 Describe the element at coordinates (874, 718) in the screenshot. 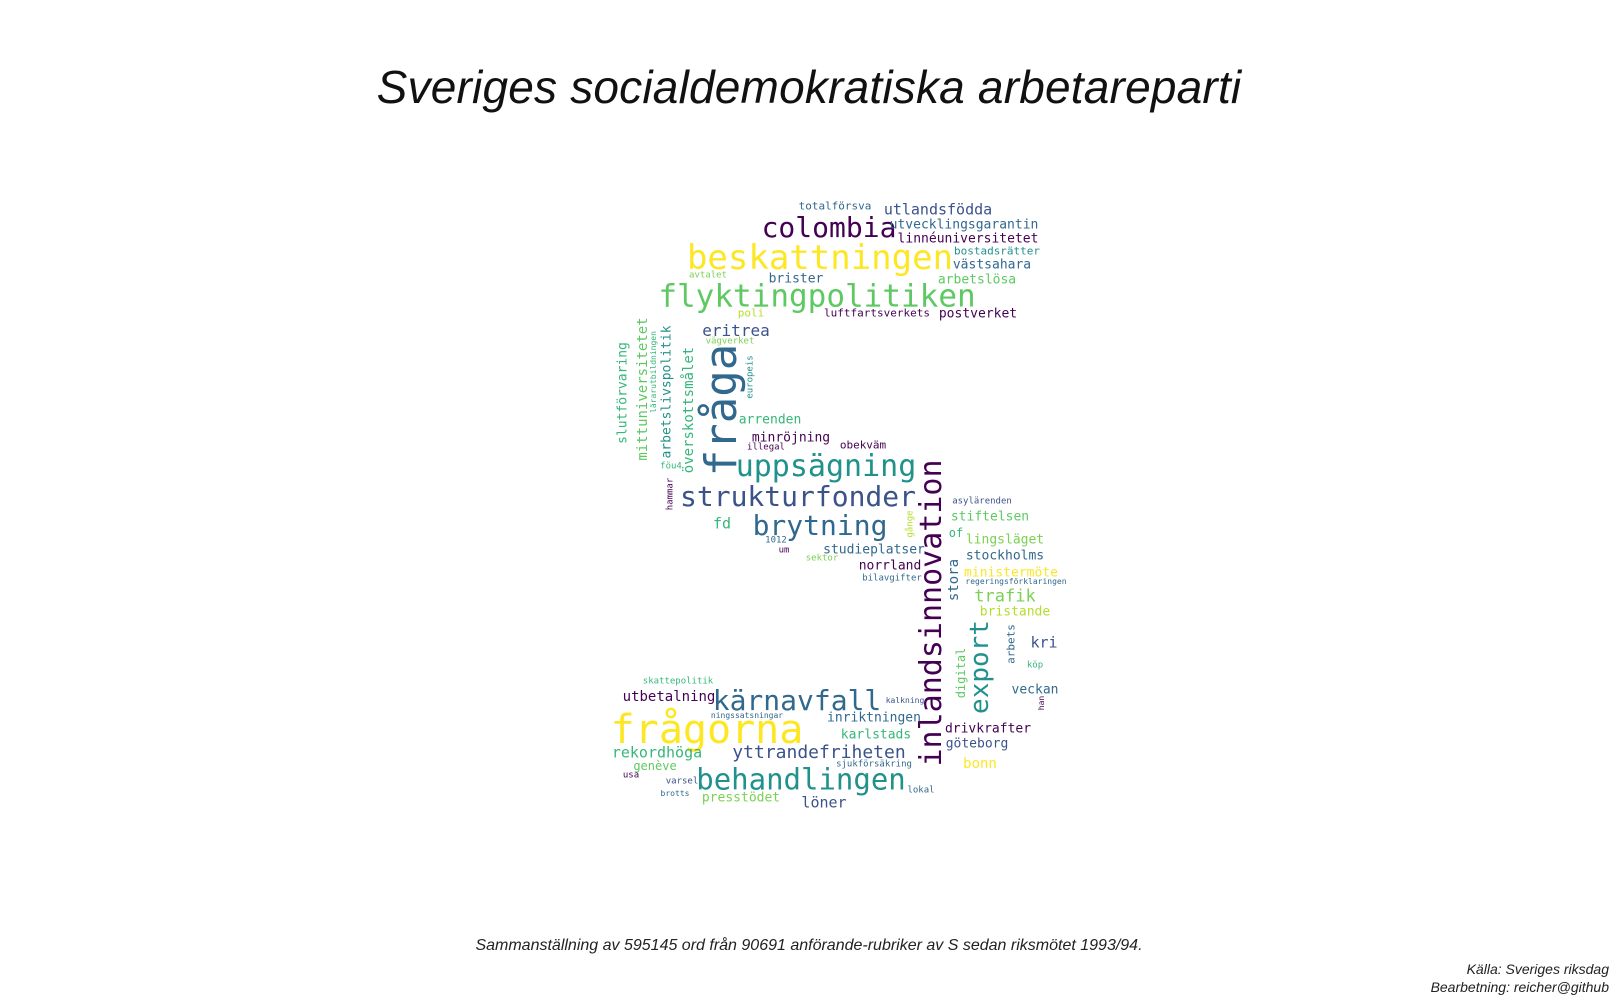

I see `cloud-word: inriktningen` at that location.